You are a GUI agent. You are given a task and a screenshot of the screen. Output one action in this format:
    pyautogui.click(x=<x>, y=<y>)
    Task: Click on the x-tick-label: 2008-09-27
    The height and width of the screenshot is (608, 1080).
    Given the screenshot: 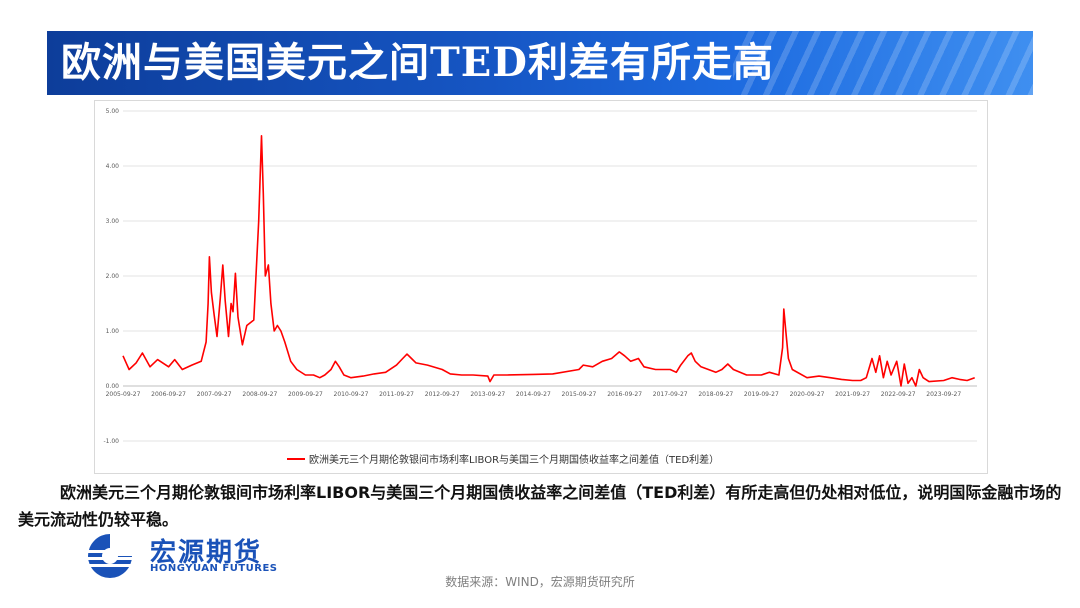 What is the action you would take?
    pyautogui.click(x=259, y=394)
    